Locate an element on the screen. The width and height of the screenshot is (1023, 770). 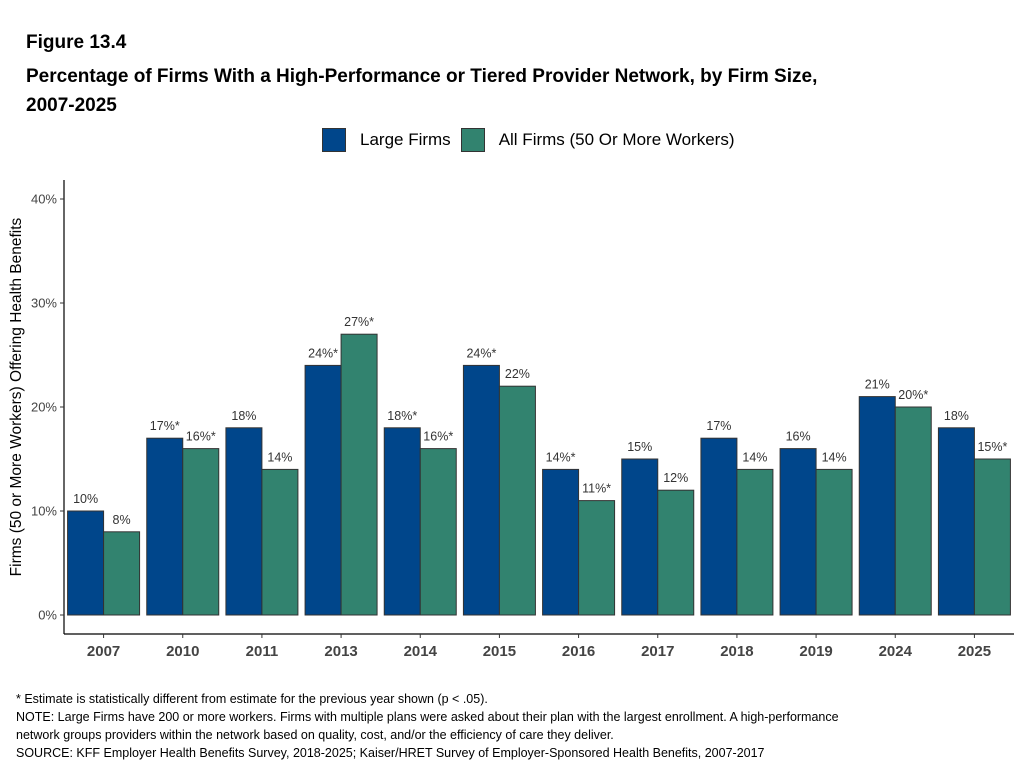
legend-label-large-firms: Large Firms is located at coordinates (405, 139).